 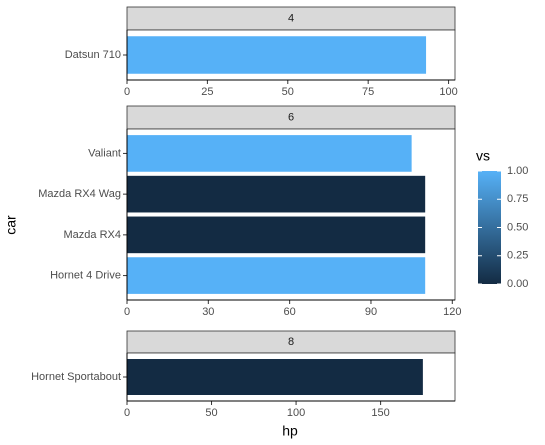 I want to click on colorbar-label: 0.75, so click(x=517, y=199).